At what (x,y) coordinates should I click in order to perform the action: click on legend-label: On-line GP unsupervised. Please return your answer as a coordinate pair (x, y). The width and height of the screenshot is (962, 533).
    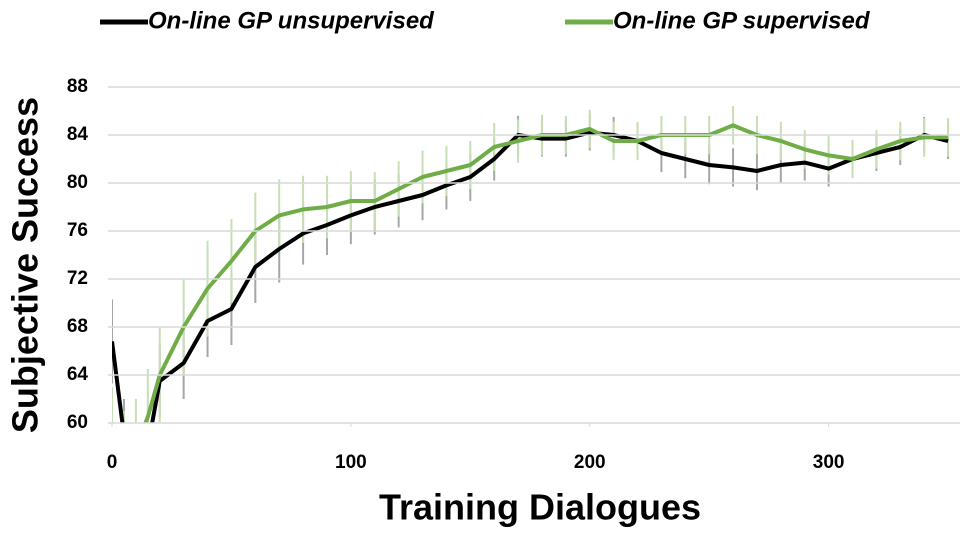
    Looking at the image, I should click on (291, 20).